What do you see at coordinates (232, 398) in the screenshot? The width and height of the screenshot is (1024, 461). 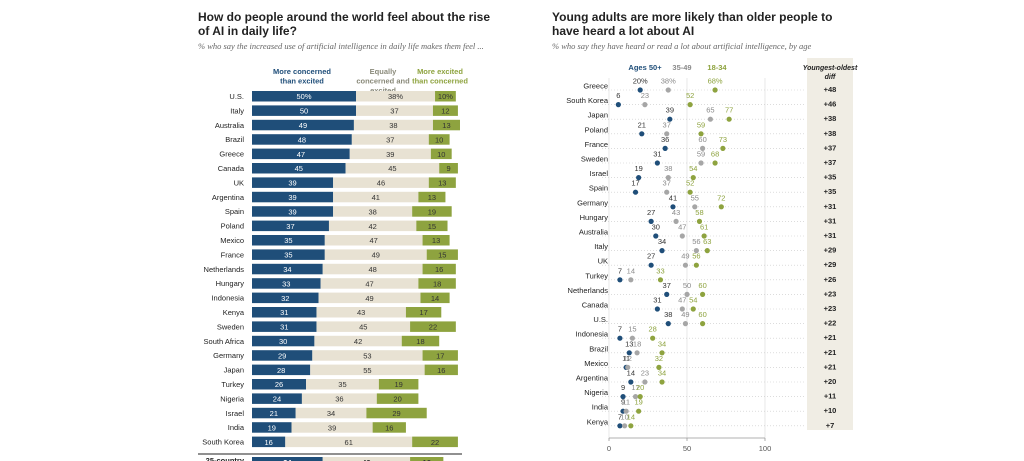 I see `category-label: Nigeria` at bounding box center [232, 398].